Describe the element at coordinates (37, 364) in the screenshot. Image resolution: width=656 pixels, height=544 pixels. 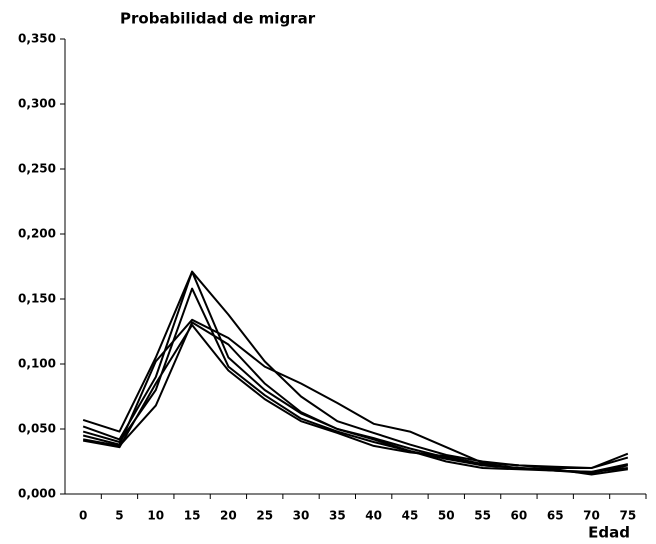
I see `y-tick-label: 0,100` at that location.